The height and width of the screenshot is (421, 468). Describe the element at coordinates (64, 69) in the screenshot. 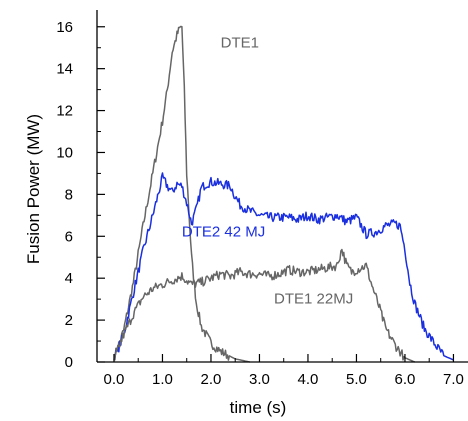

I see `y-tick-label: 14` at that location.